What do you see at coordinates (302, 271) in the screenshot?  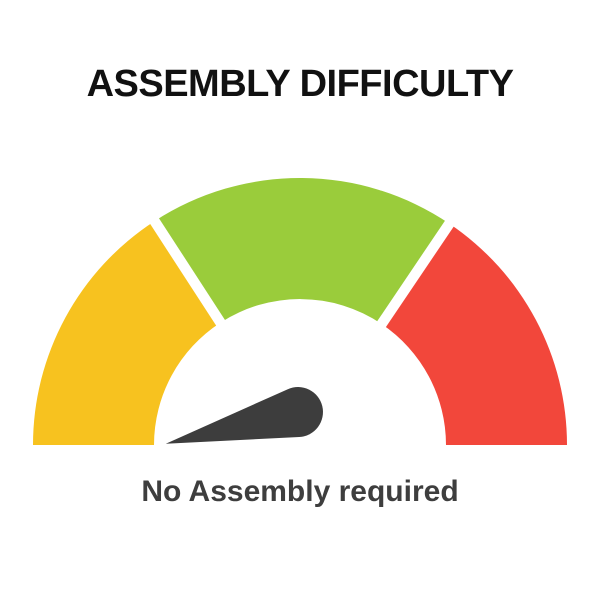 I see `gauge-gaps` at bounding box center [302, 271].